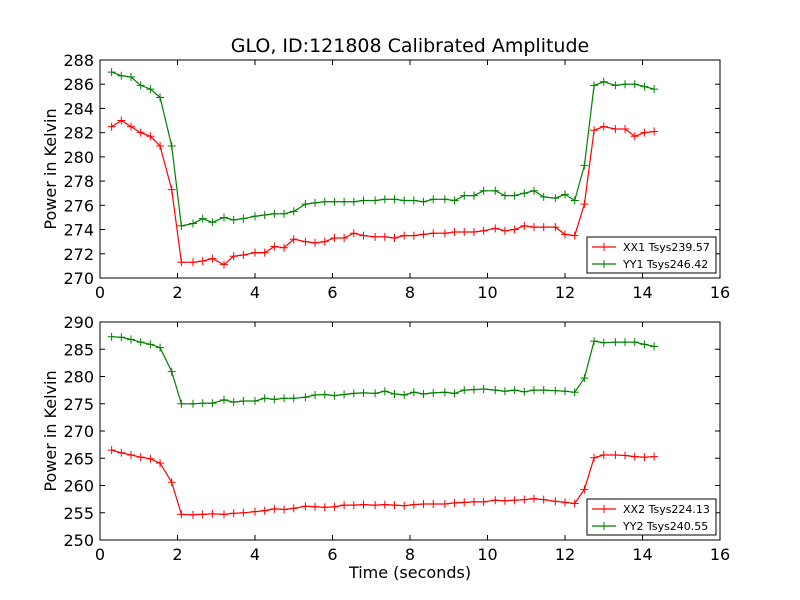  Describe the element at coordinates (255, 292) in the screenshot. I see `panel1-xtick-label: 4` at that location.